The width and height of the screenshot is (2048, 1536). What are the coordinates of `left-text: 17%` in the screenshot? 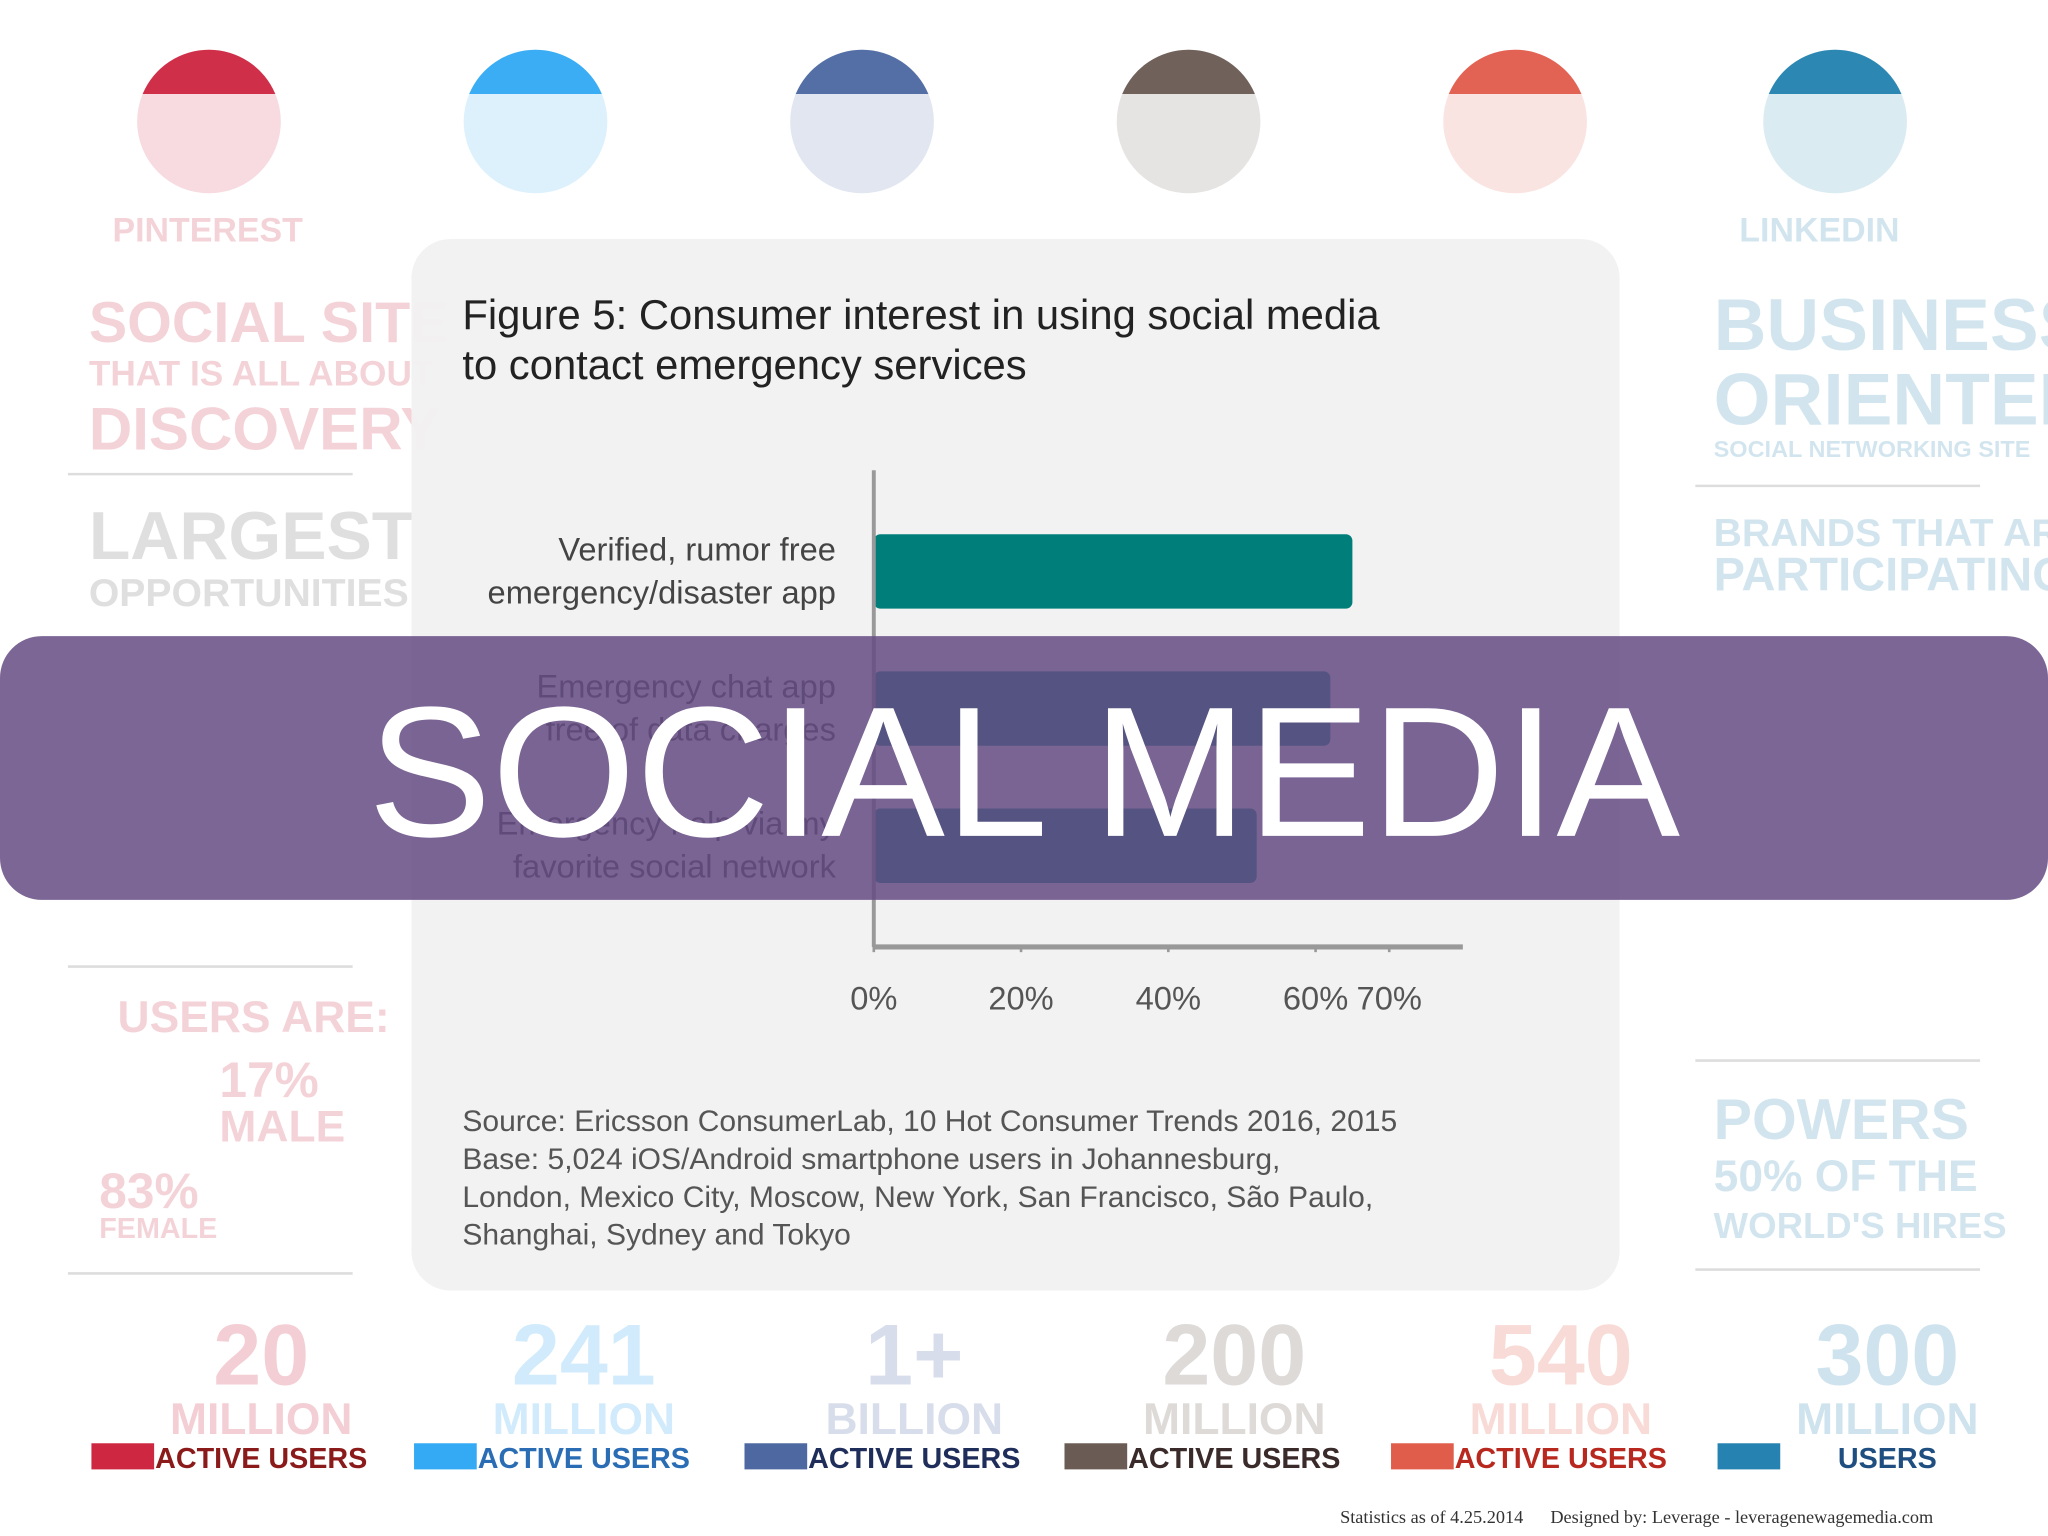 It's located at (268, 1080).